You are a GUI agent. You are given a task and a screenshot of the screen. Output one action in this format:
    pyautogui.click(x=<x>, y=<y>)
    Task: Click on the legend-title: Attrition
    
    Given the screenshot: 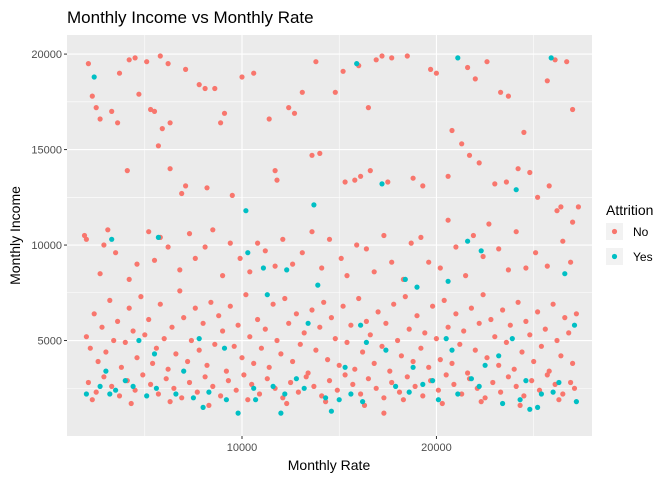 What is the action you would take?
    pyautogui.click(x=629, y=210)
    